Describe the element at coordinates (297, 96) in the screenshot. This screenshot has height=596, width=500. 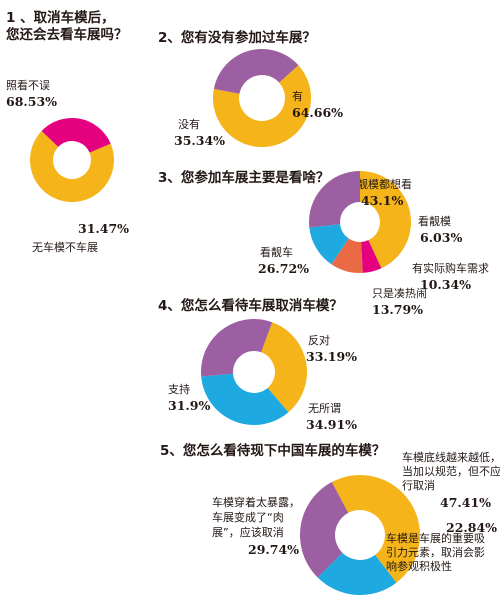
I see `slice-label: 有` at that location.